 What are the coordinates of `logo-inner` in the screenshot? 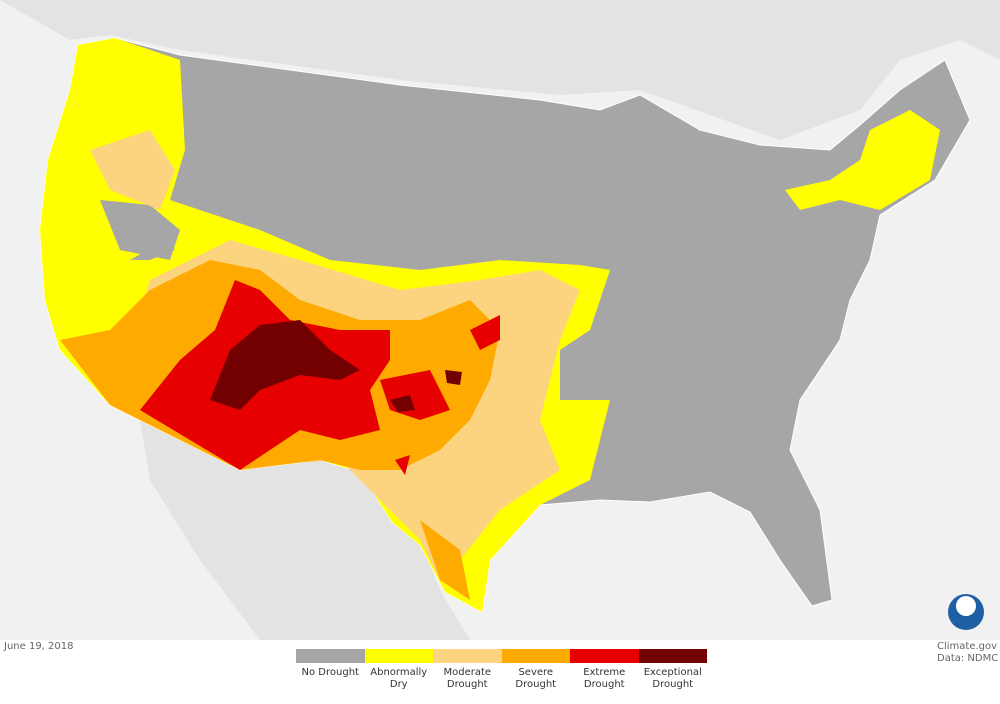 It's located at (966, 606).